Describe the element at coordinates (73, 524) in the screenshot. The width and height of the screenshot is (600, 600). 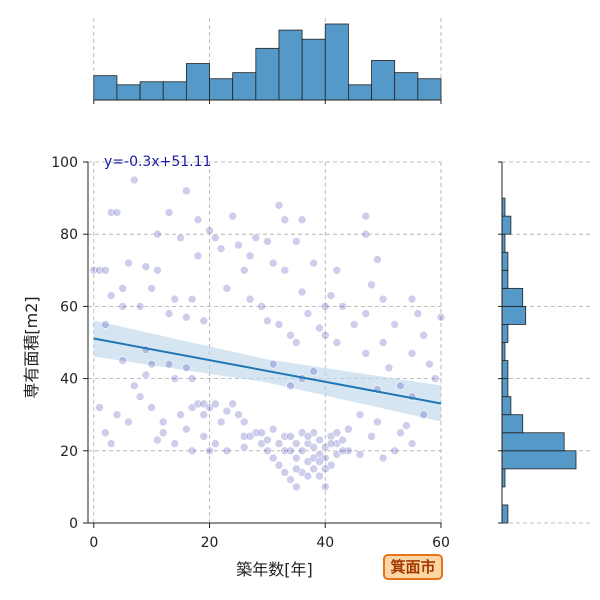
I see `y-tick-label: 0` at that location.